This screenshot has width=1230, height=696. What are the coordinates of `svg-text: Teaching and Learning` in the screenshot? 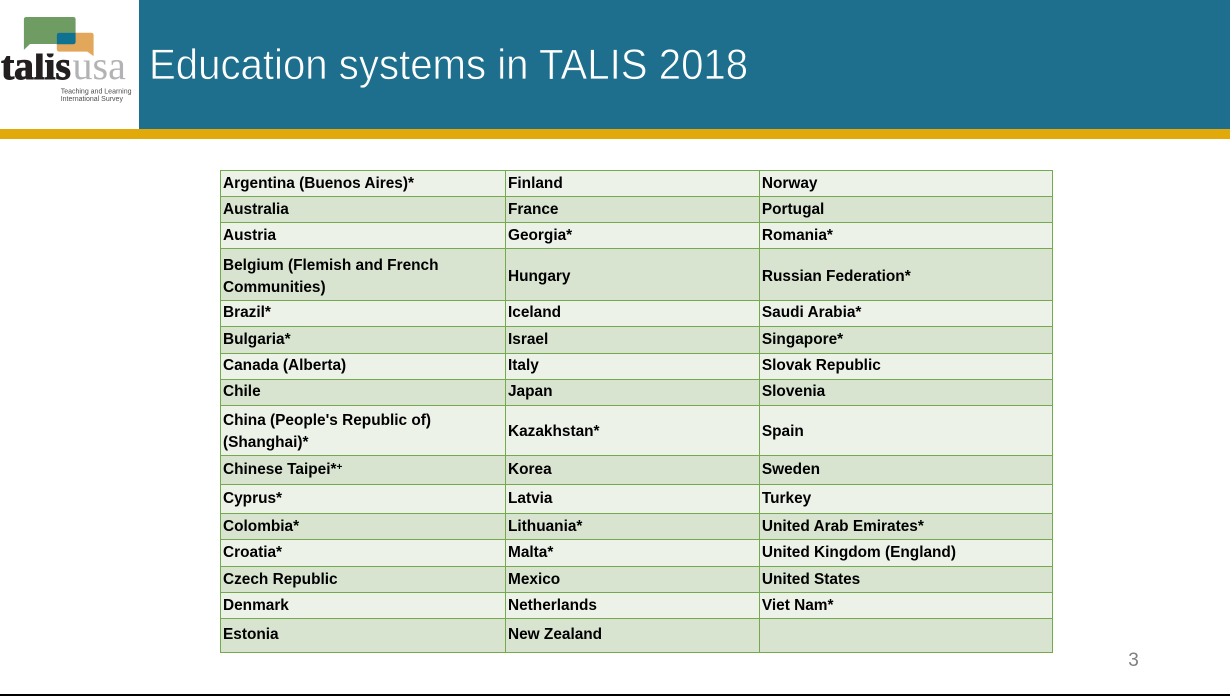 It's located at (96, 92).